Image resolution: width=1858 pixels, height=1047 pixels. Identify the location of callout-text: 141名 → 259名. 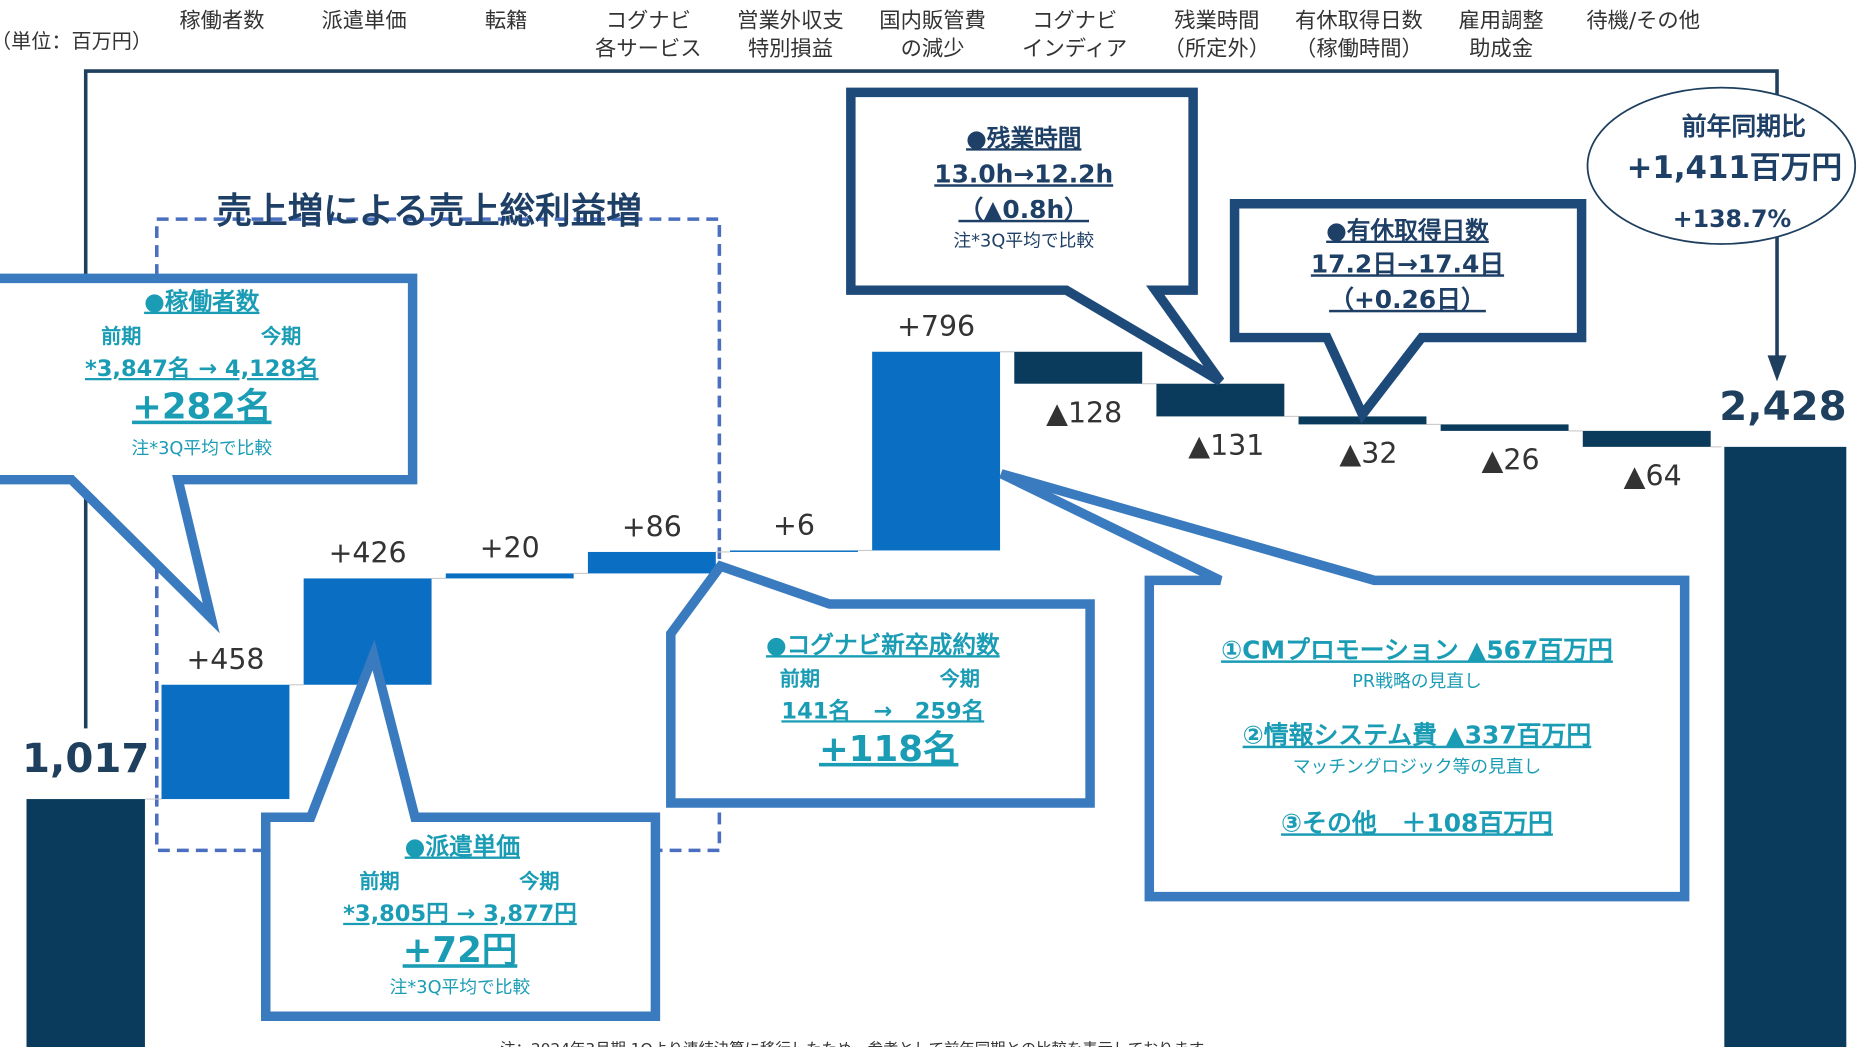
(882, 710).